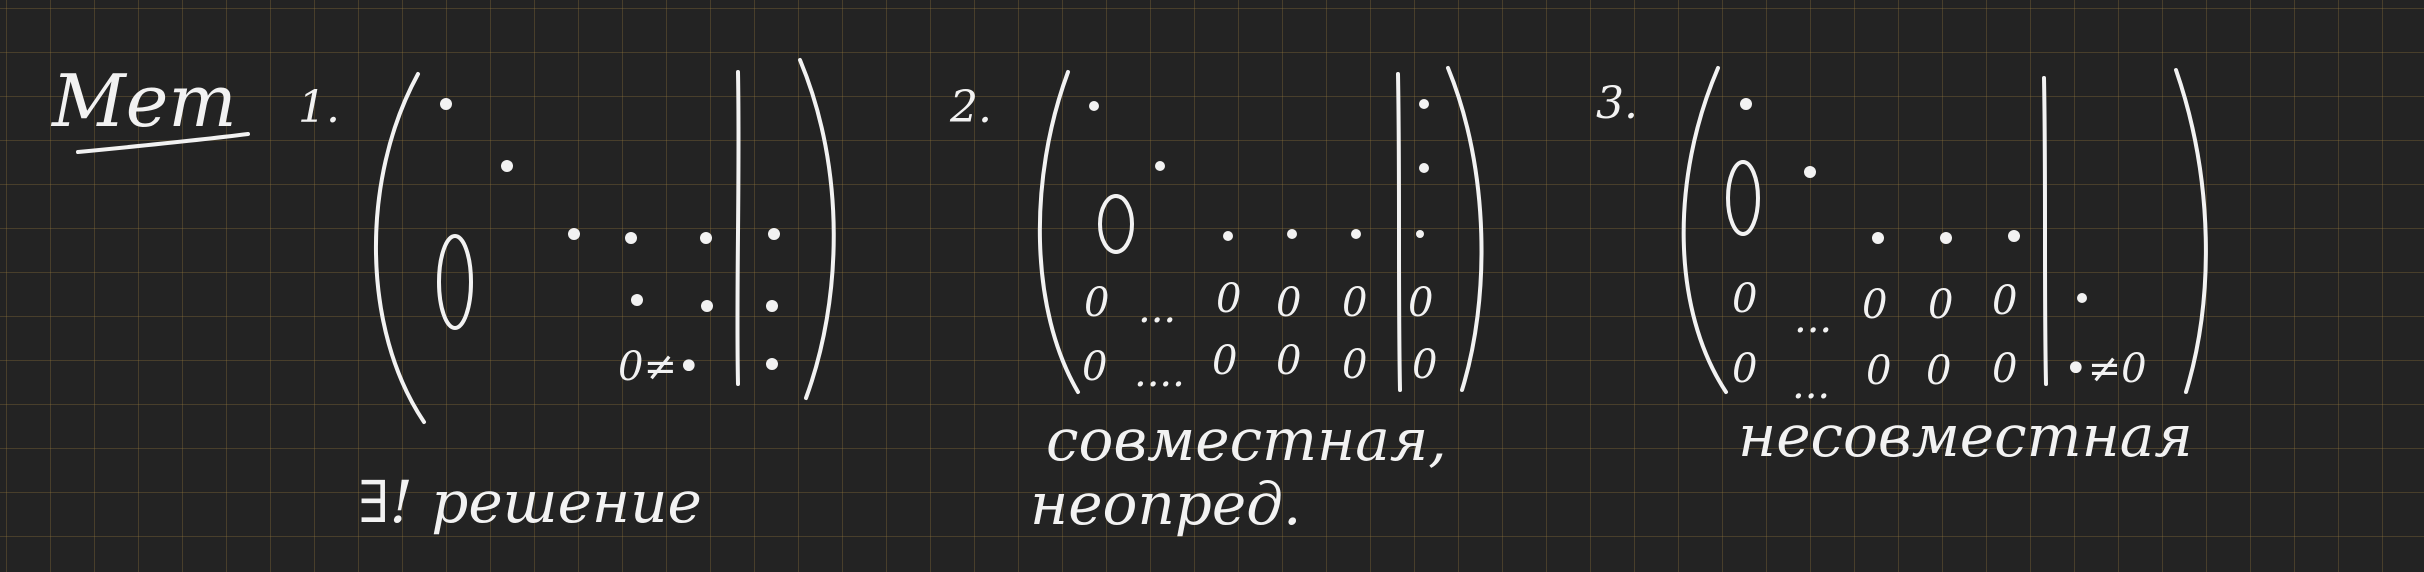 The height and width of the screenshot is (572, 2424). I want to click on item-3-number: 3., so click(1617, 103).